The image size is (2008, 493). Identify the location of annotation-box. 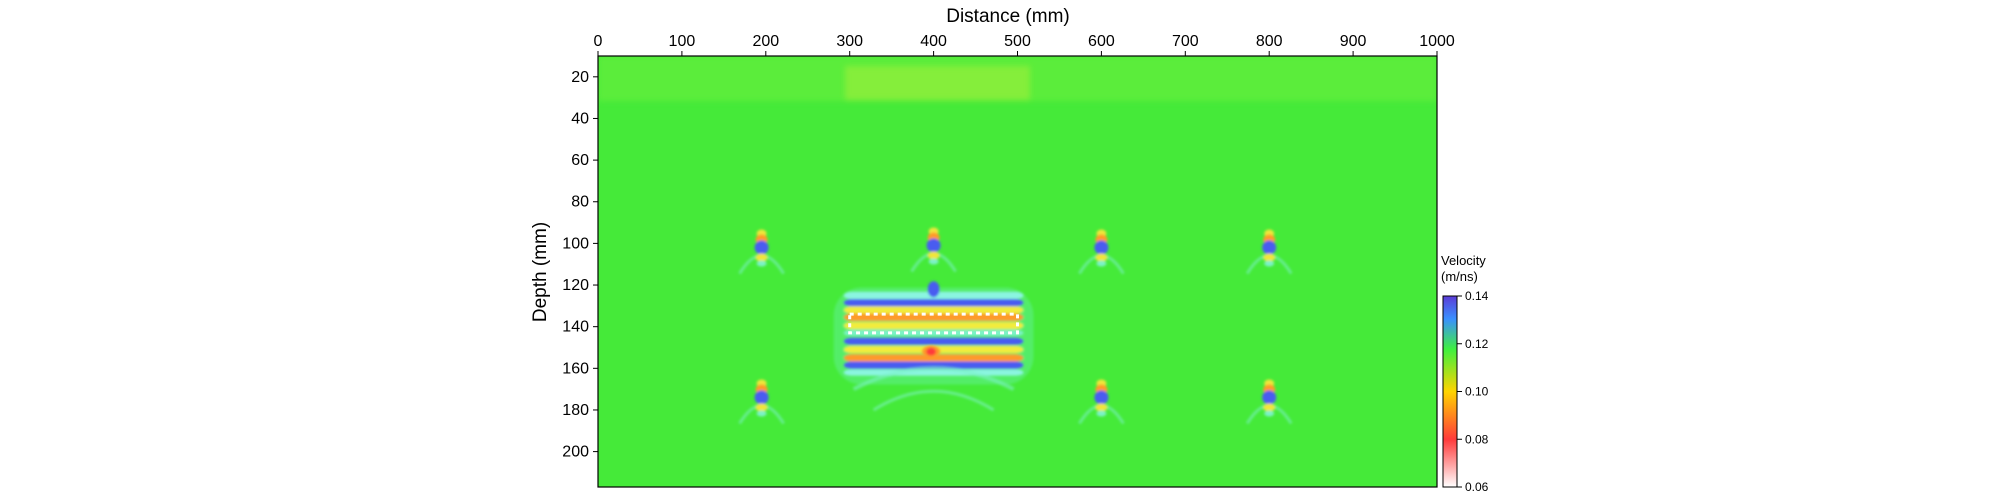
(934, 323).